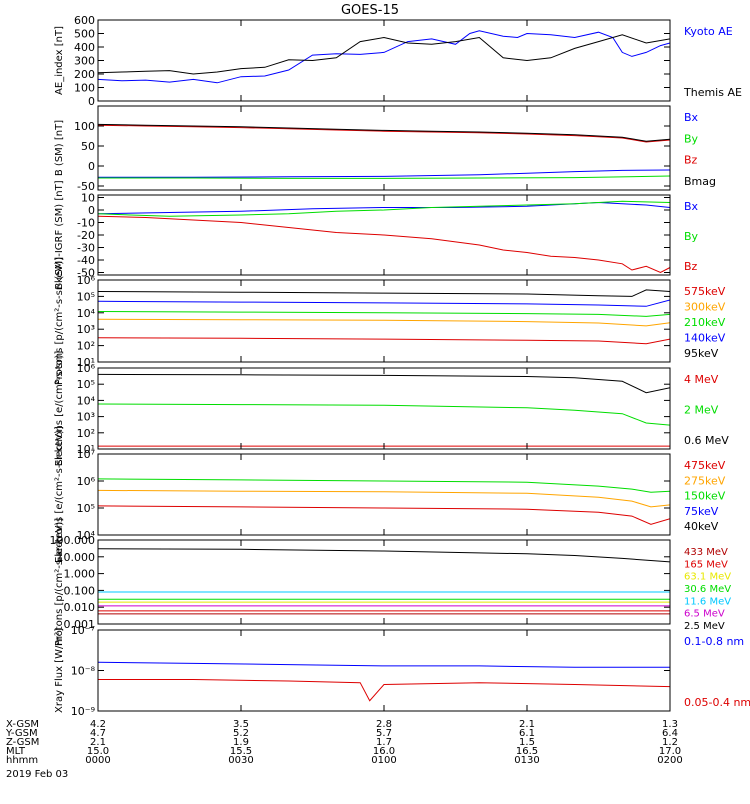  I want to click on x-row-value: 1.2, so click(670, 742).